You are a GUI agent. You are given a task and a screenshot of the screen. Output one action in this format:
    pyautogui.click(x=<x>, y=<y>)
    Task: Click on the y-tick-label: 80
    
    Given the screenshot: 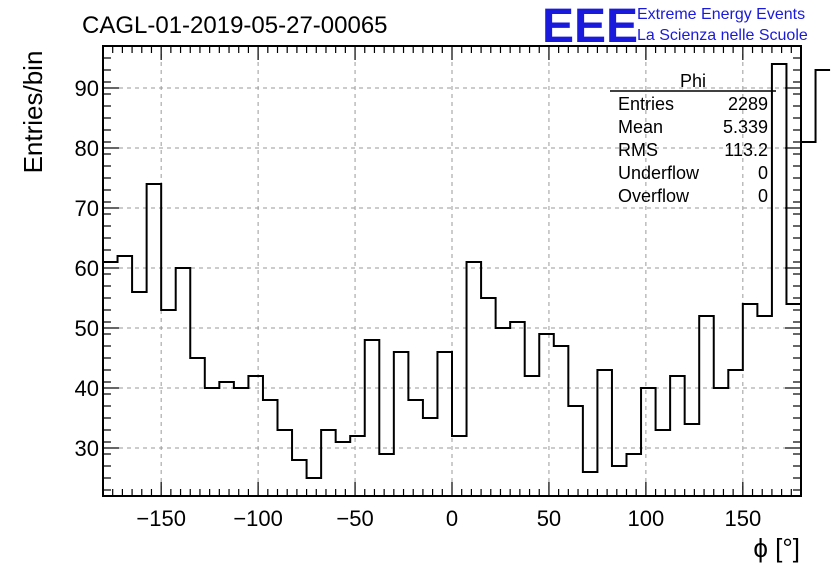 What is the action you would take?
    pyautogui.click(x=87, y=148)
    